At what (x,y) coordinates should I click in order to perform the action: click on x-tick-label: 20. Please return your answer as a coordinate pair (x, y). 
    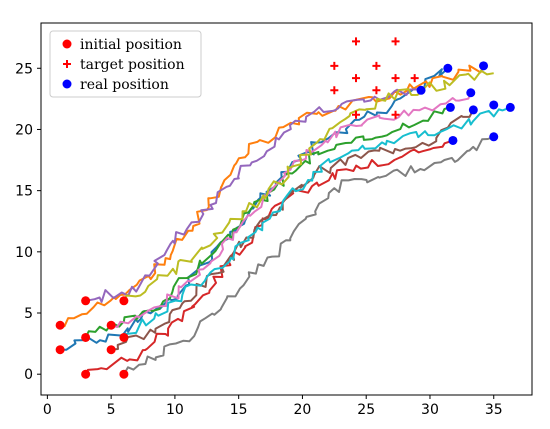
    Looking at the image, I should click on (303, 410).